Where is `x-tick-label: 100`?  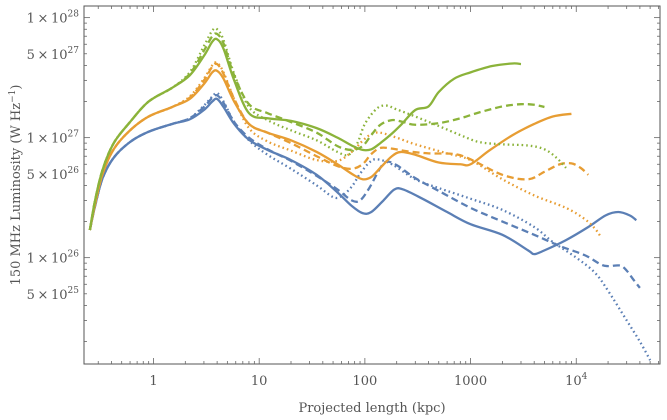 x-tick-label: 100 is located at coordinates (364, 381).